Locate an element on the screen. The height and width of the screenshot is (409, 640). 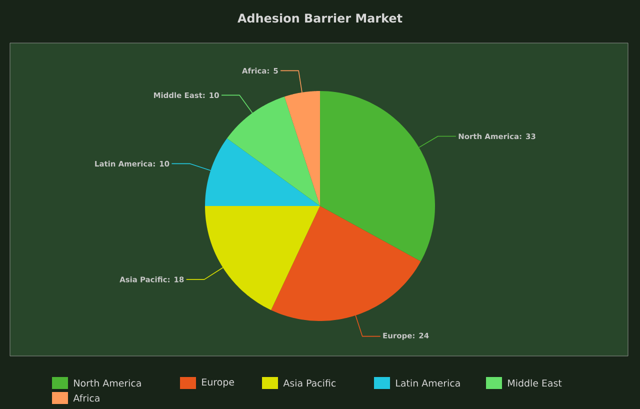
legend-label: Africa is located at coordinates (86, 398).